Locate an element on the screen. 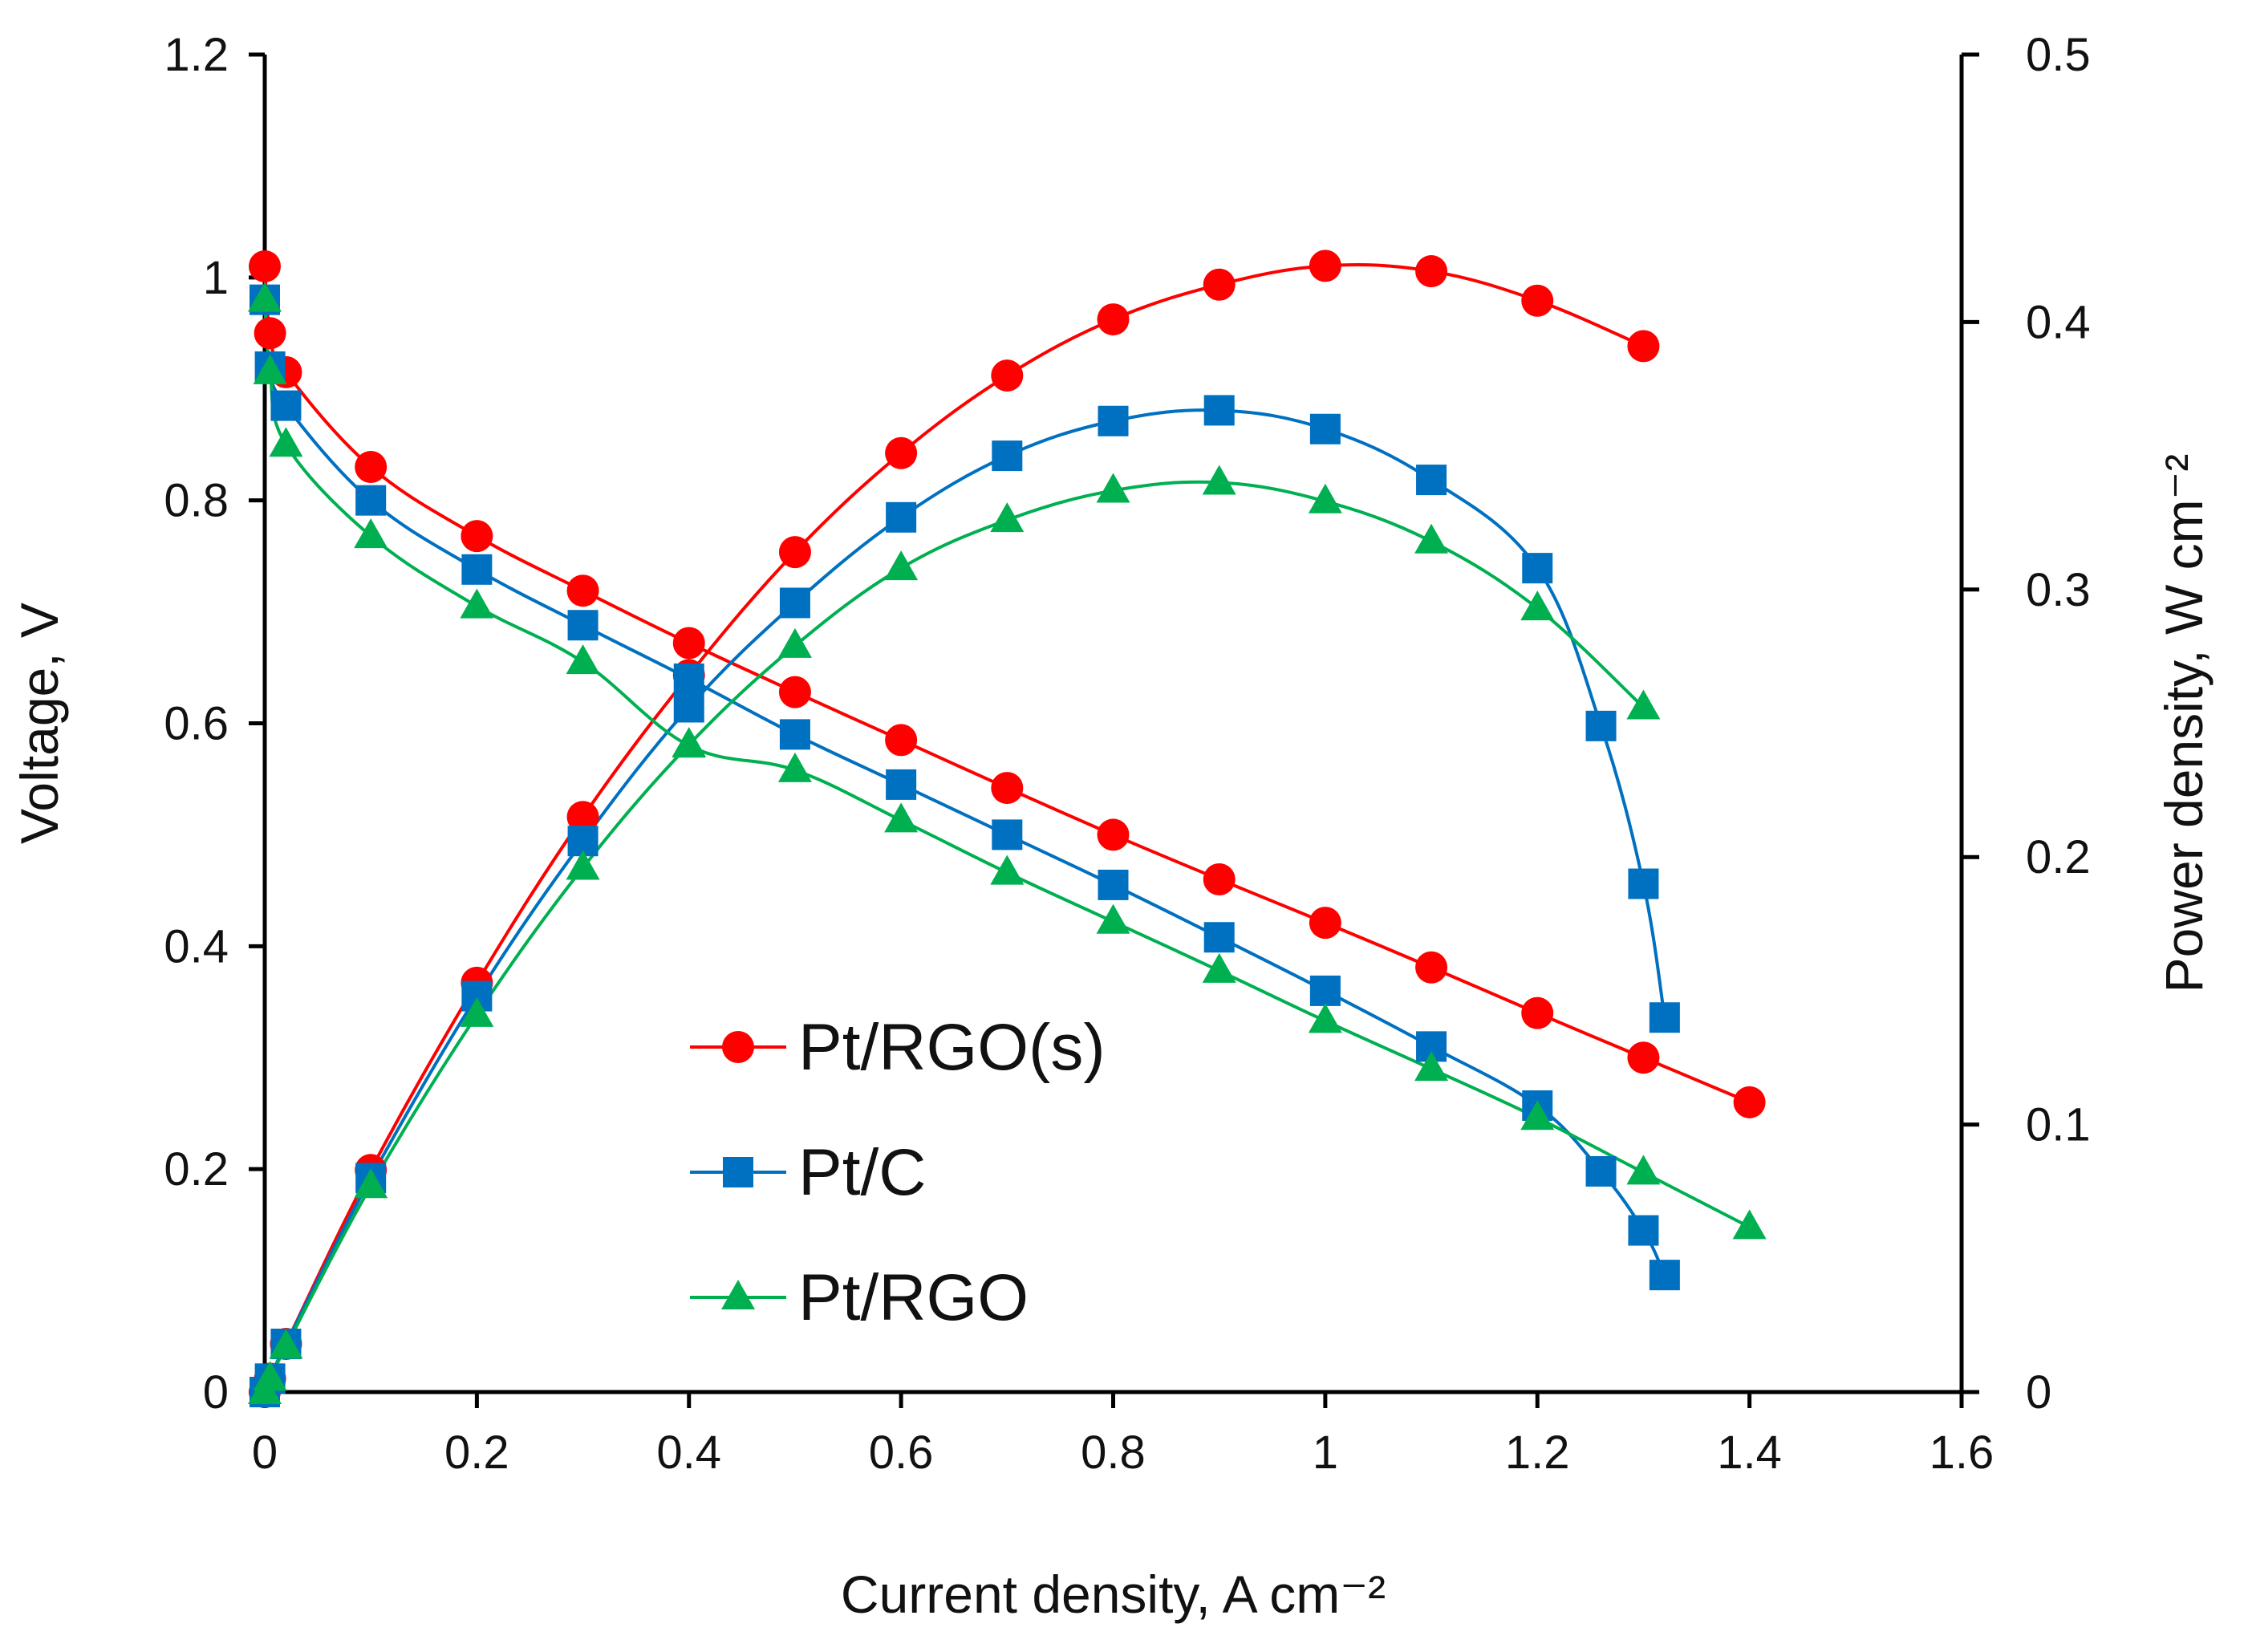 The height and width of the screenshot is (1652, 2244). legend-marker-pt-rgo-s is located at coordinates (738, 1047).